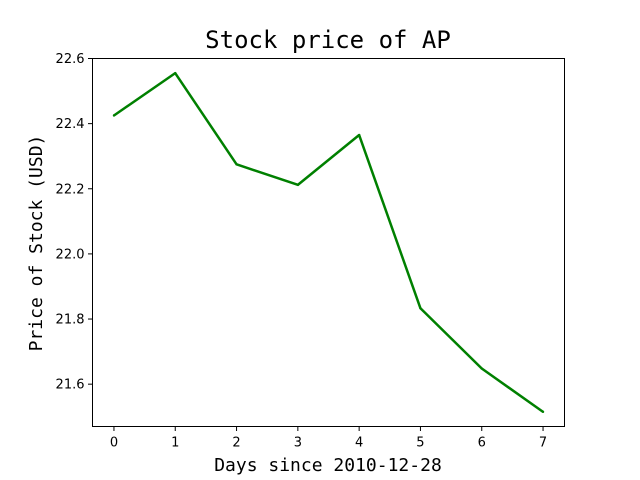  What do you see at coordinates (328, 40) in the screenshot?
I see `chart-title: Stock price of AP` at bounding box center [328, 40].